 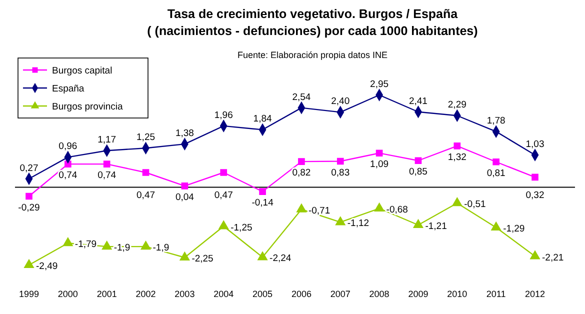 I want to click on legend-label: Burgos provincia, so click(x=88, y=107).